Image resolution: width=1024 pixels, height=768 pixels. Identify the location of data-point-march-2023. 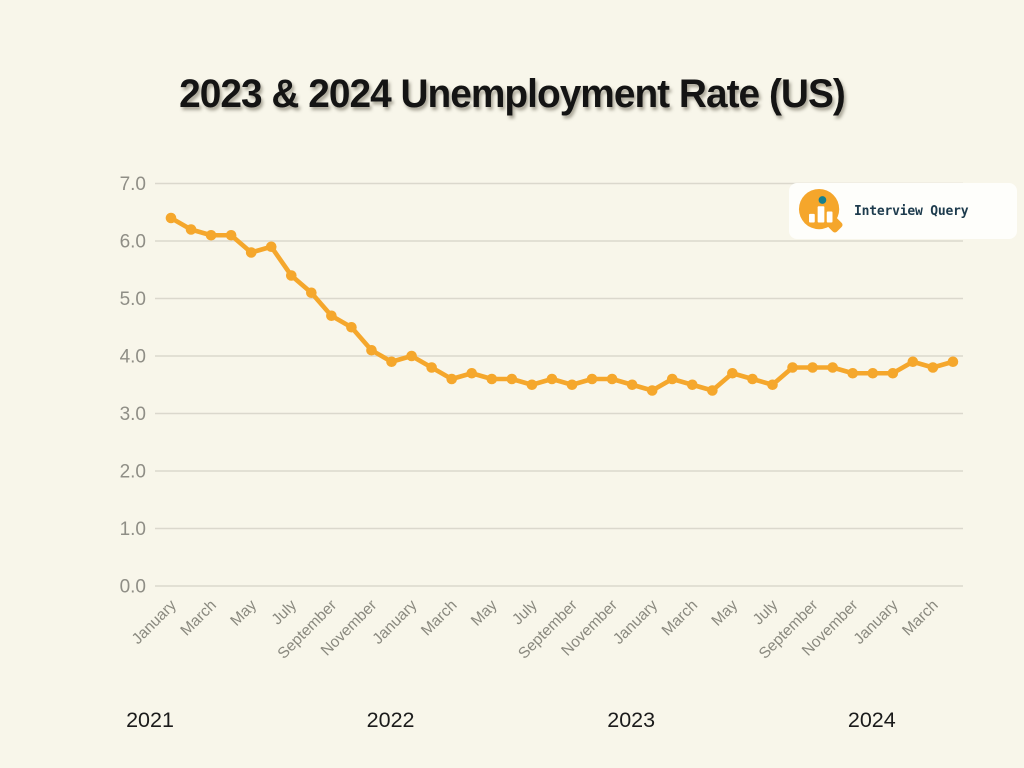
(692, 385).